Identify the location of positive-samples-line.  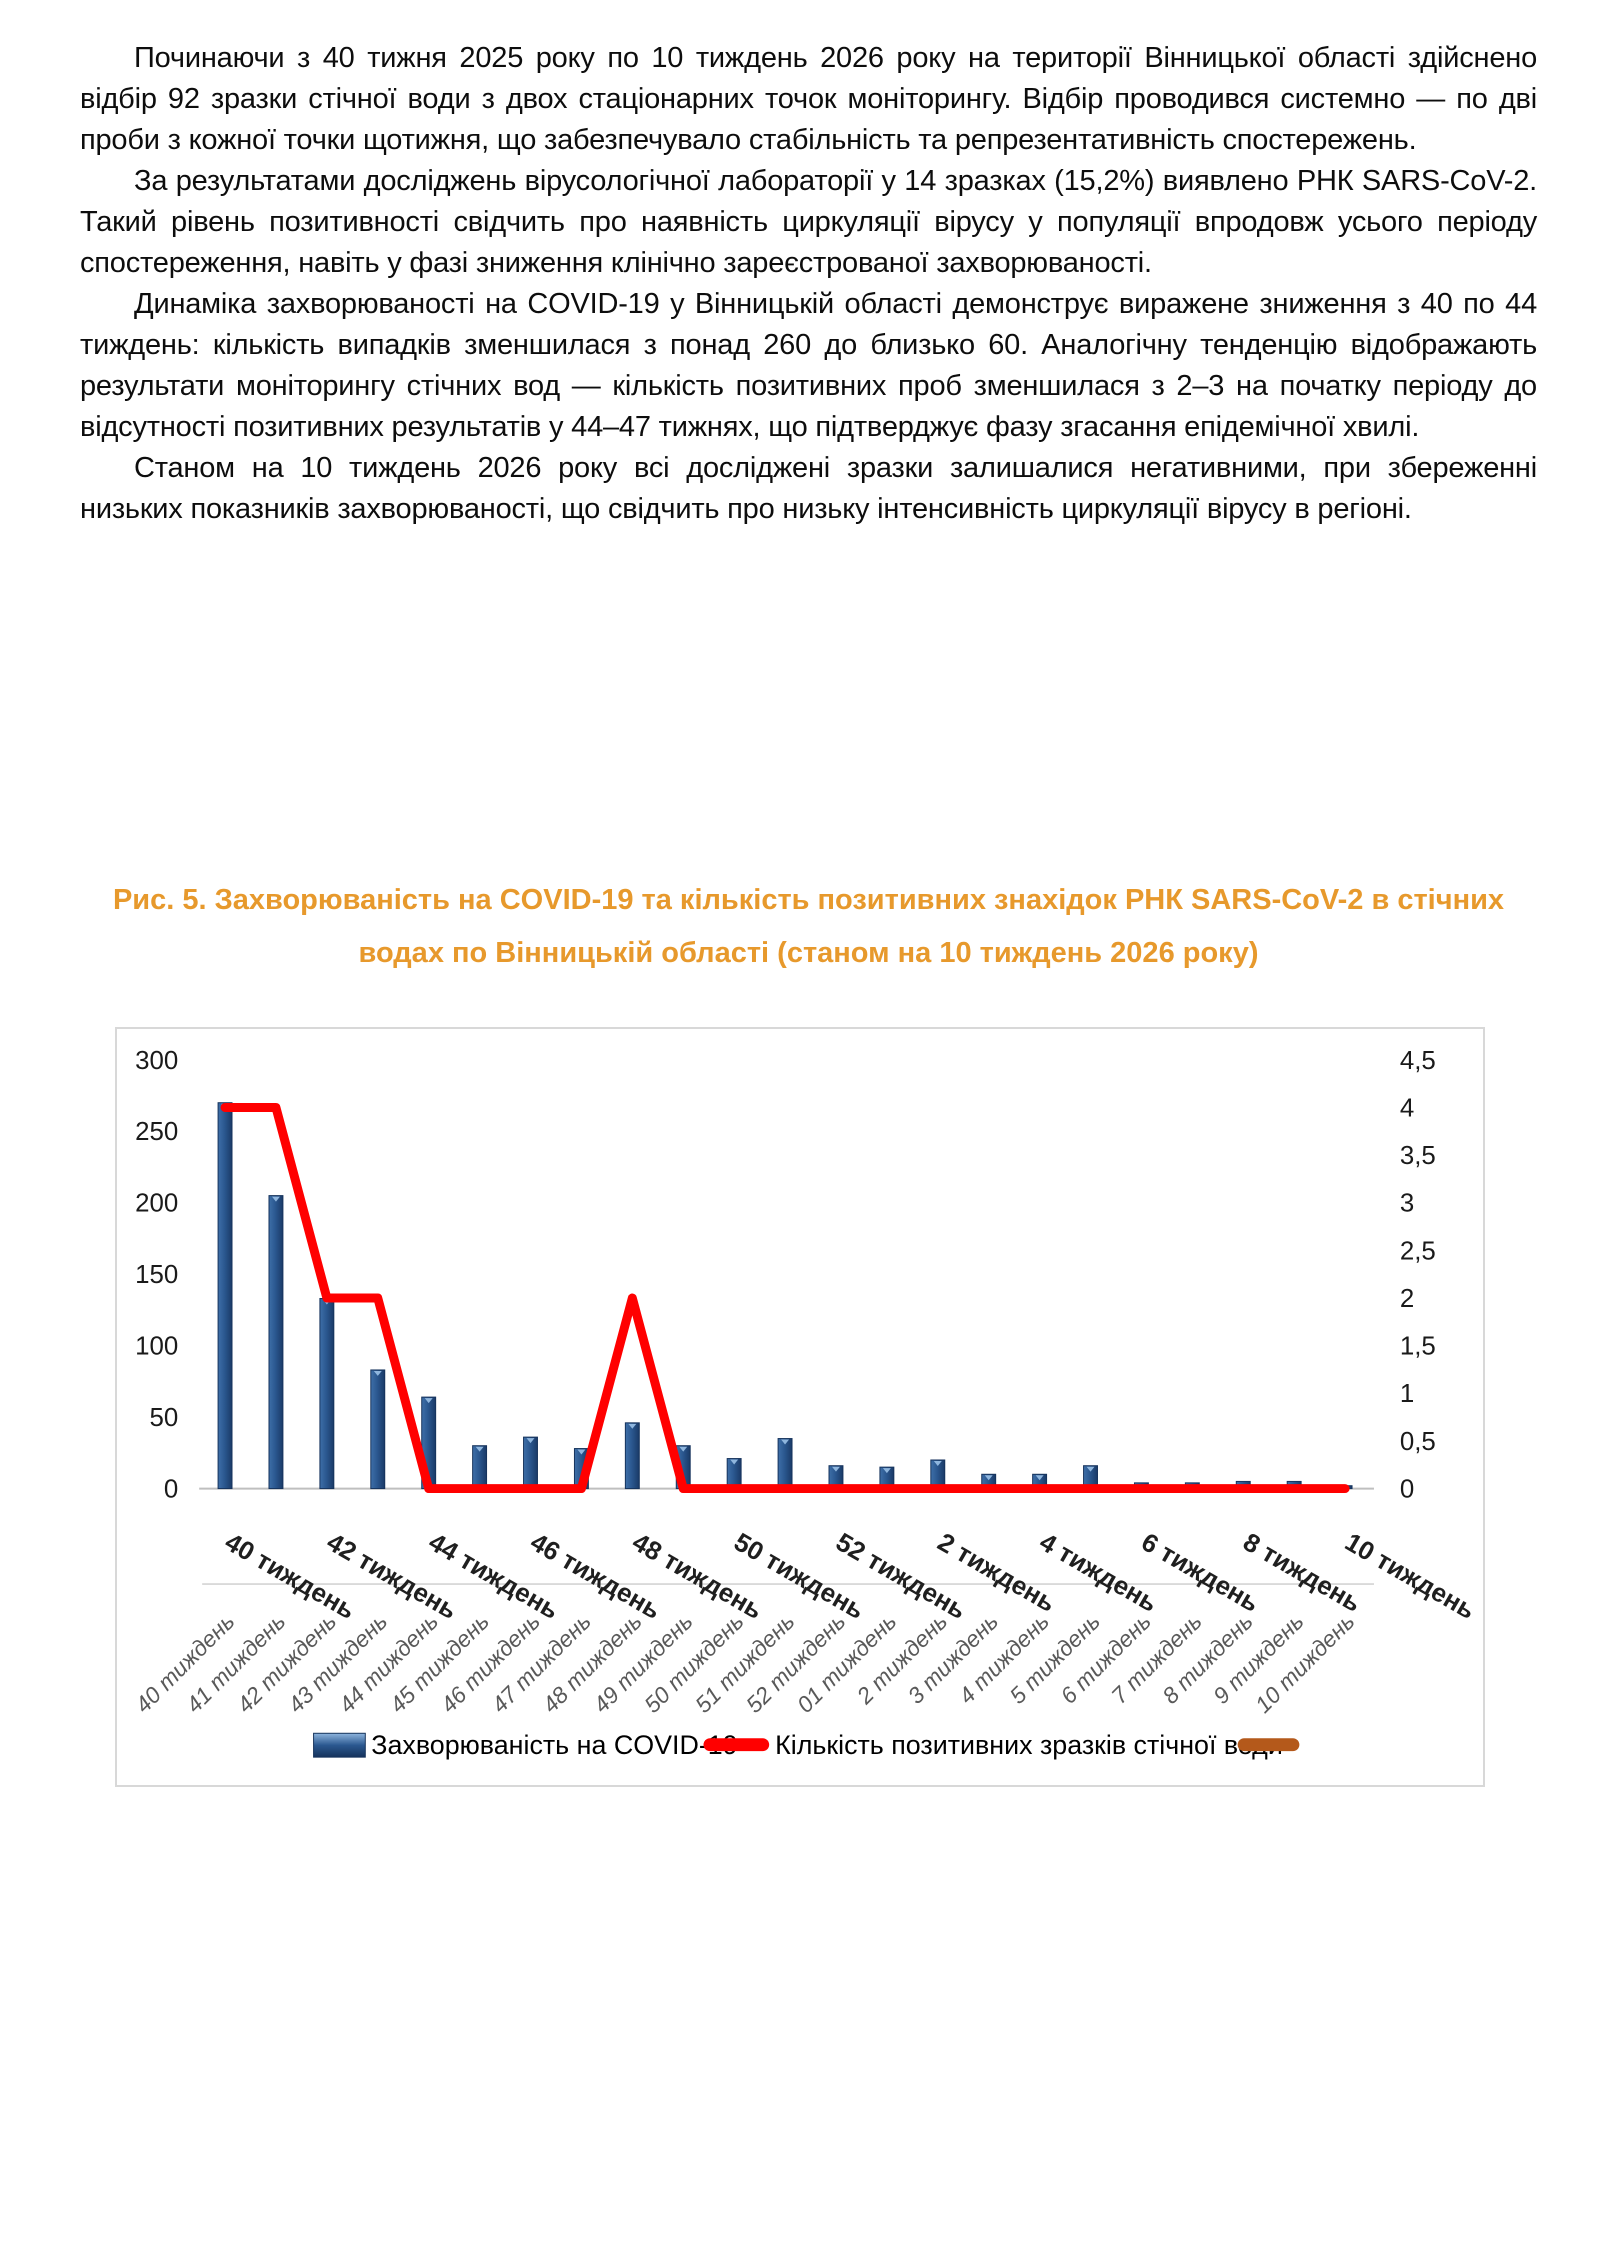
(785, 1298).